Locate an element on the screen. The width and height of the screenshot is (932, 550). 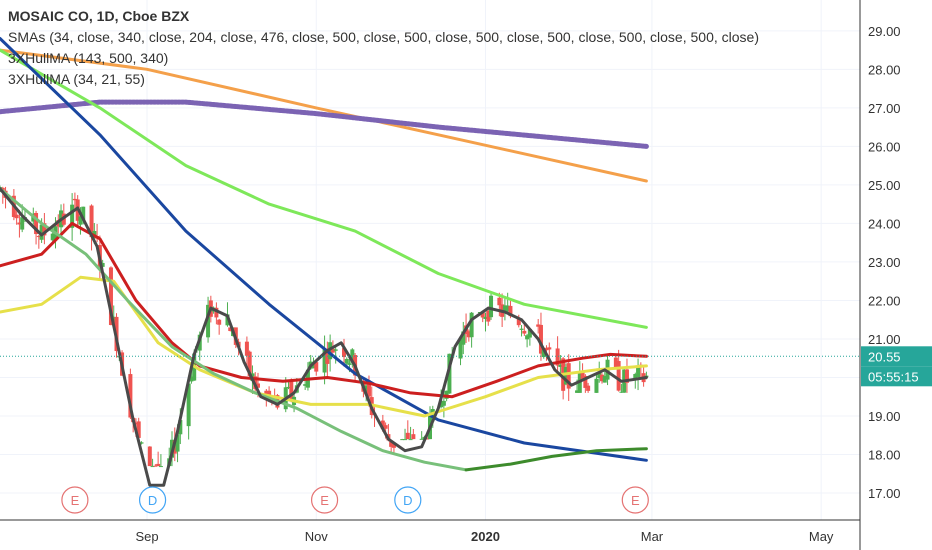
time-tick-label: Sep is located at coordinates (146, 536).